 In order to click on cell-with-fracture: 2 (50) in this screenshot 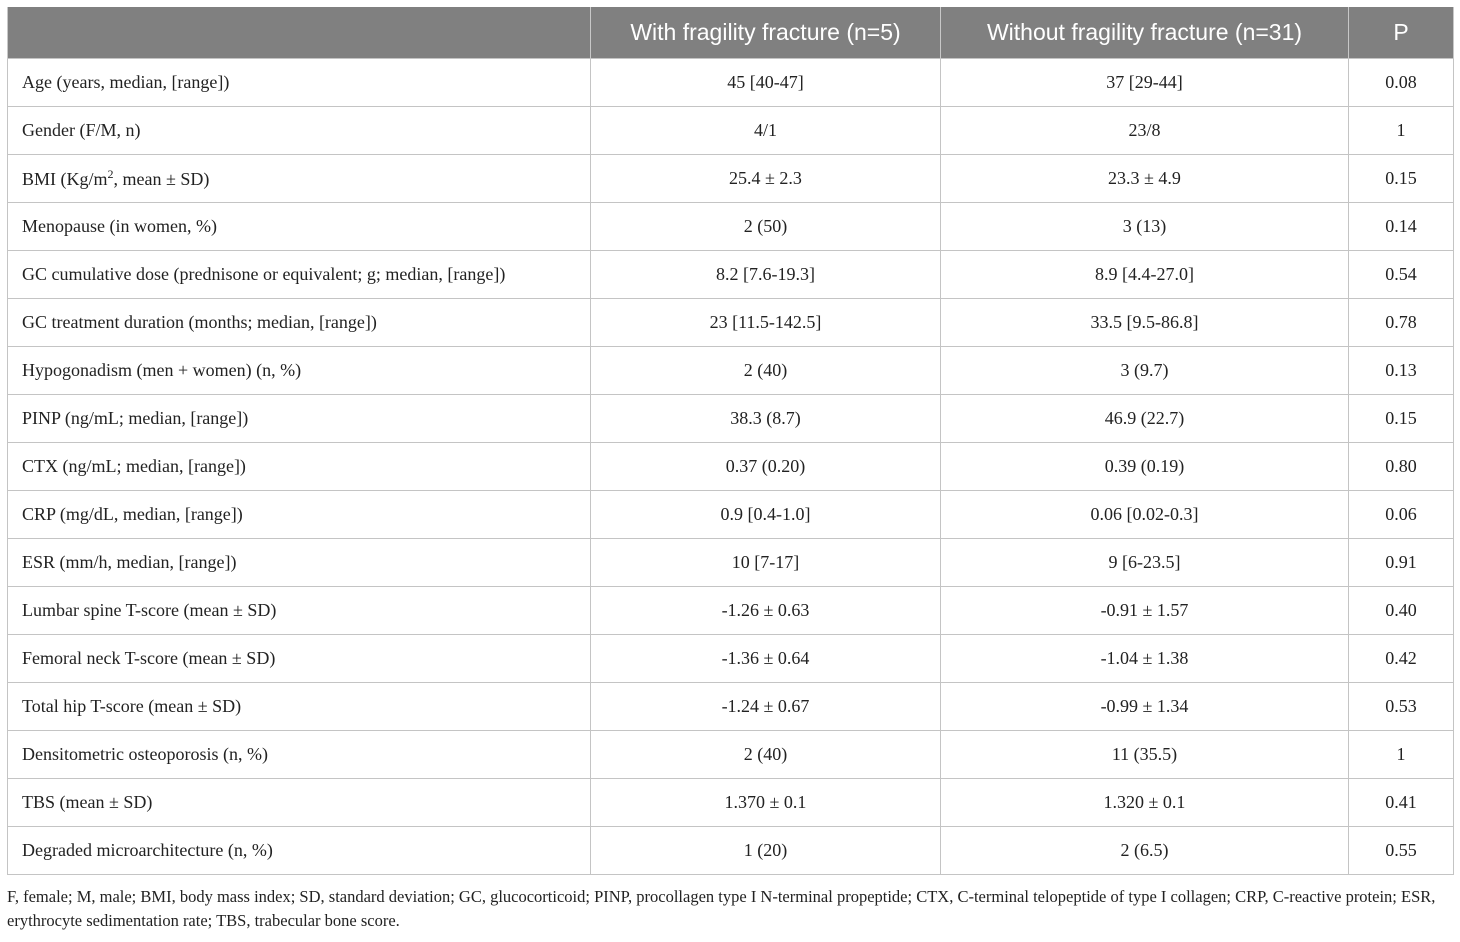, I will do `click(765, 226)`.